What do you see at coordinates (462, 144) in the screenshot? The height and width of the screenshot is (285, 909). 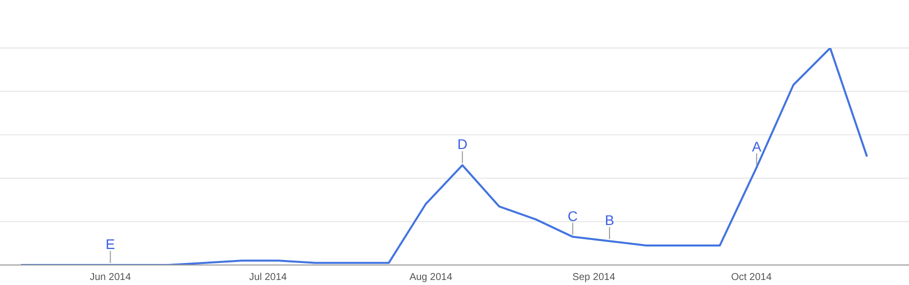 I see `annotation: D` at bounding box center [462, 144].